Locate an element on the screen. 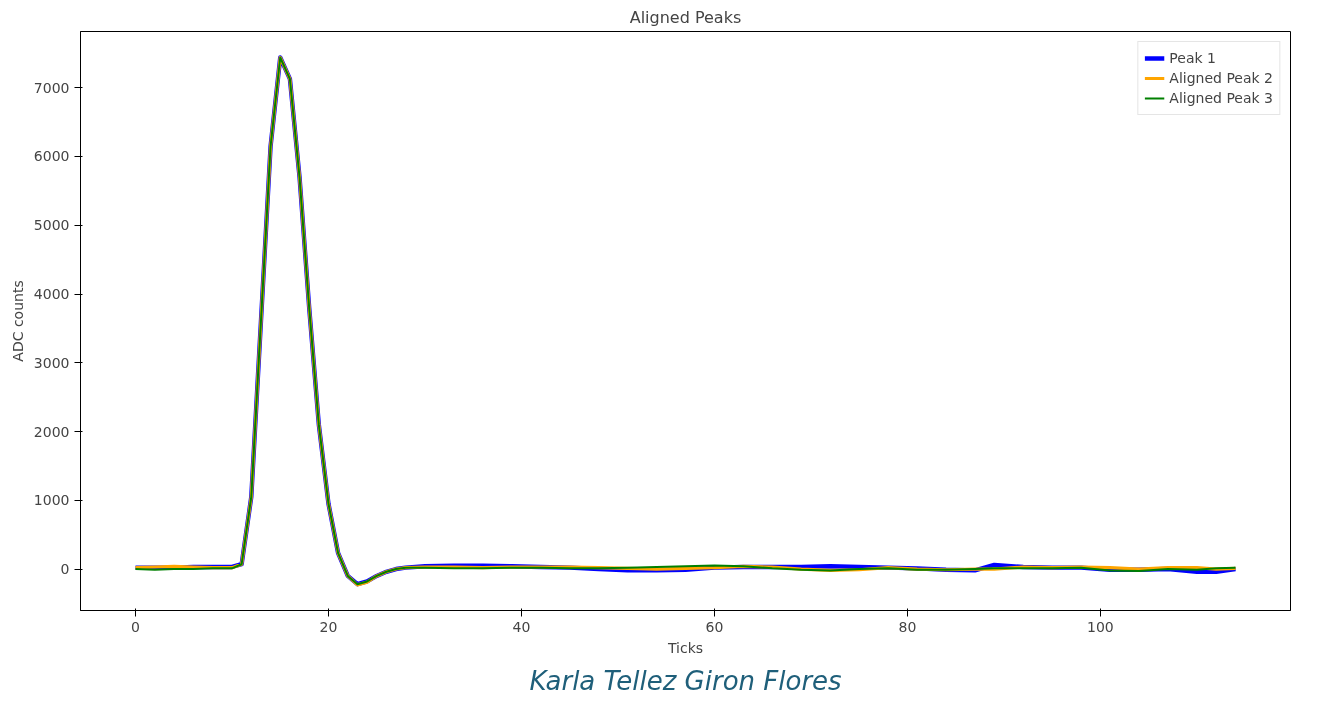 The width and height of the screenshot is (1342, 712). chart-title: Aligned Peaks is located at coordinates (685, 17).